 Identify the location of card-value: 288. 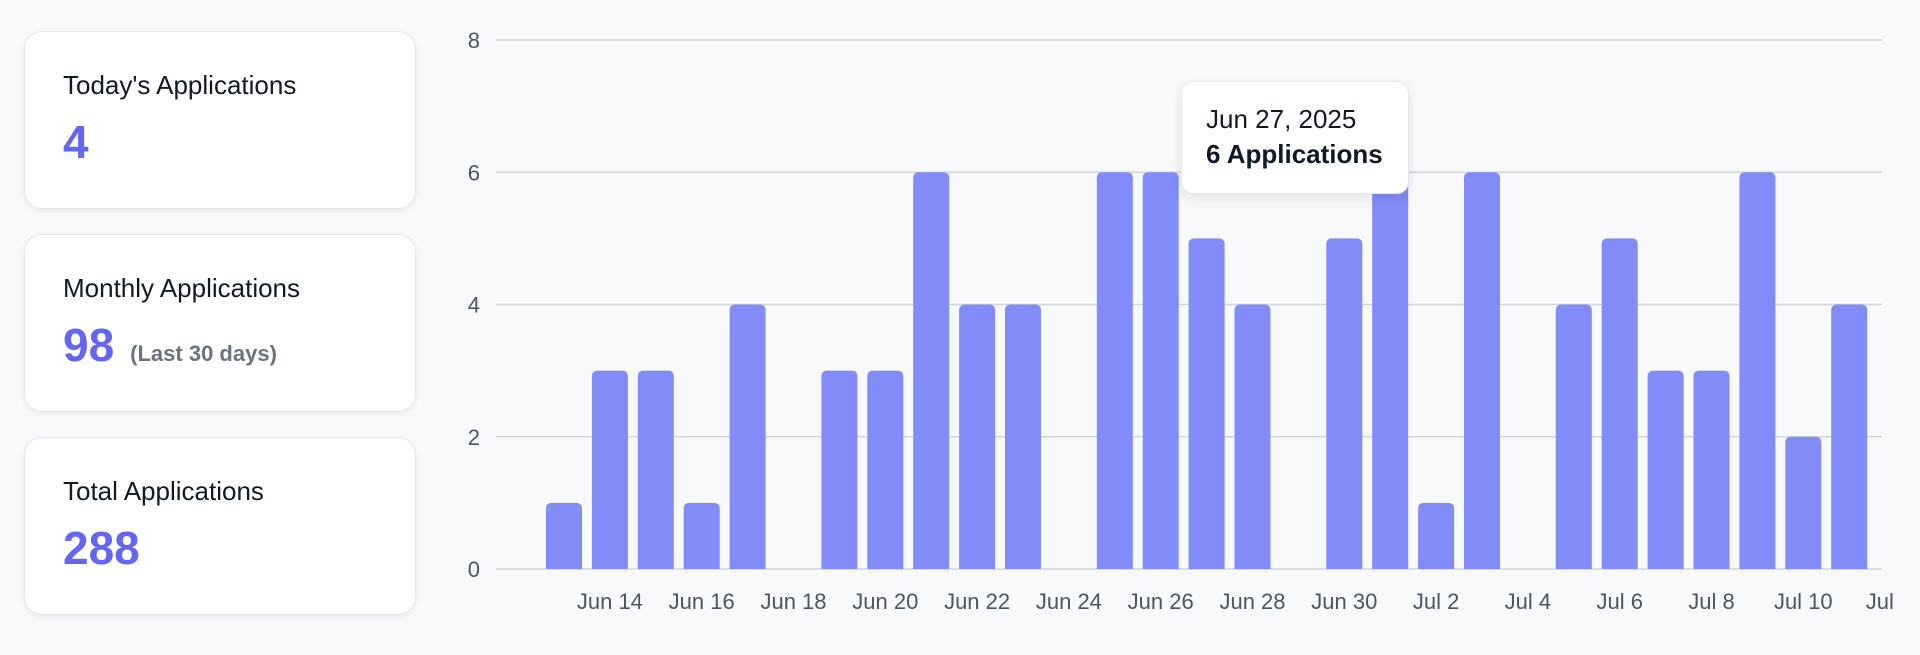
(101, 548).